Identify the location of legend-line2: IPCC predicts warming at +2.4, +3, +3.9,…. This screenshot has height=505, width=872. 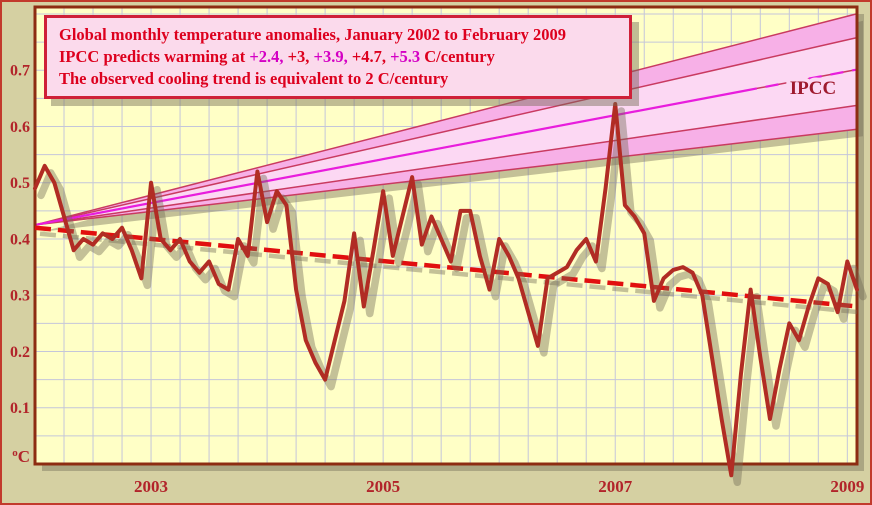
(338, 57).